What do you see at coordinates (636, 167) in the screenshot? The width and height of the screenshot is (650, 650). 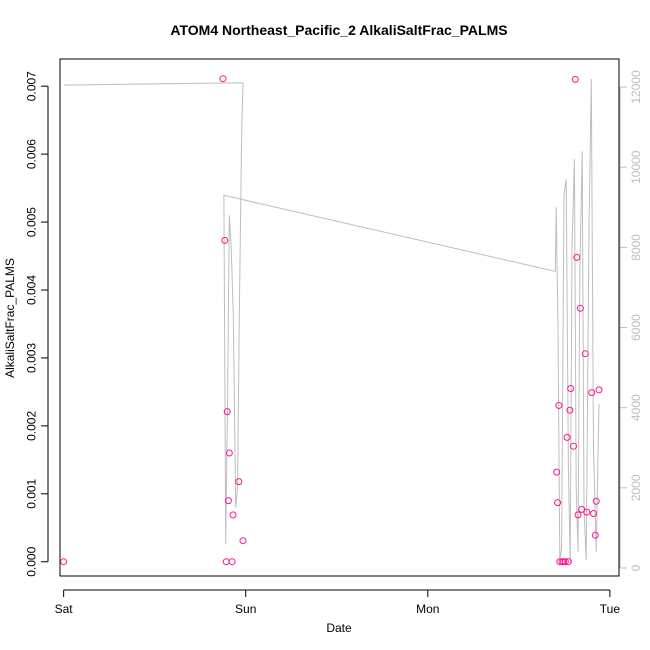 I see `y-right-tick-label: 10000` at bounding box center [636, 167].